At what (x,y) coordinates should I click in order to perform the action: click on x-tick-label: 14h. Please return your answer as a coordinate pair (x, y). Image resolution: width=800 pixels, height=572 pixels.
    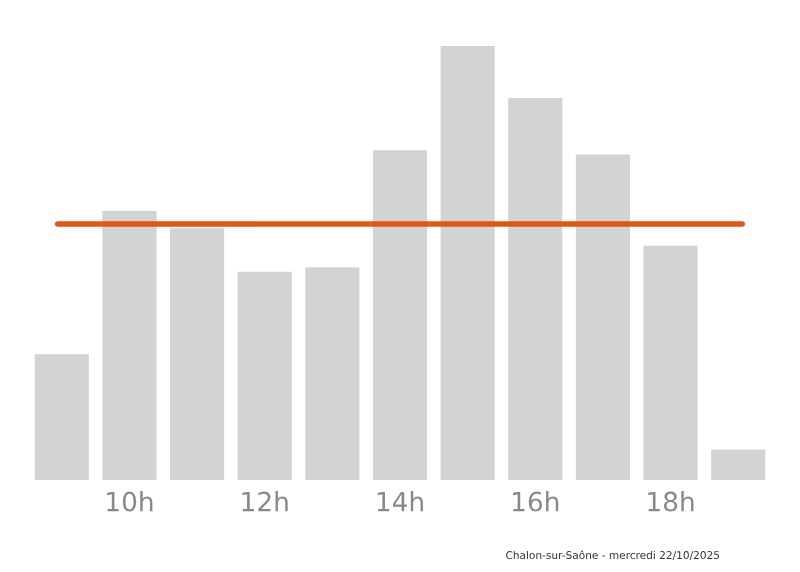
    Looking at the image, I should click on (400, 501).